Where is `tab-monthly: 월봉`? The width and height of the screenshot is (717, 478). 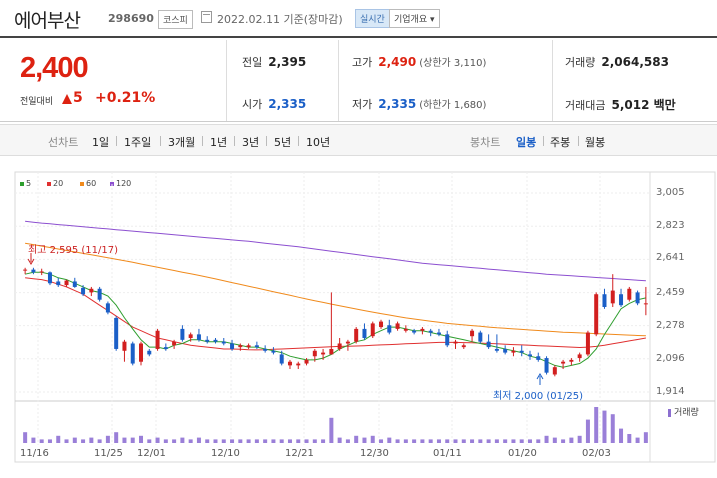
tab-monthly: 월봉 is located at coordinates (595, 142).